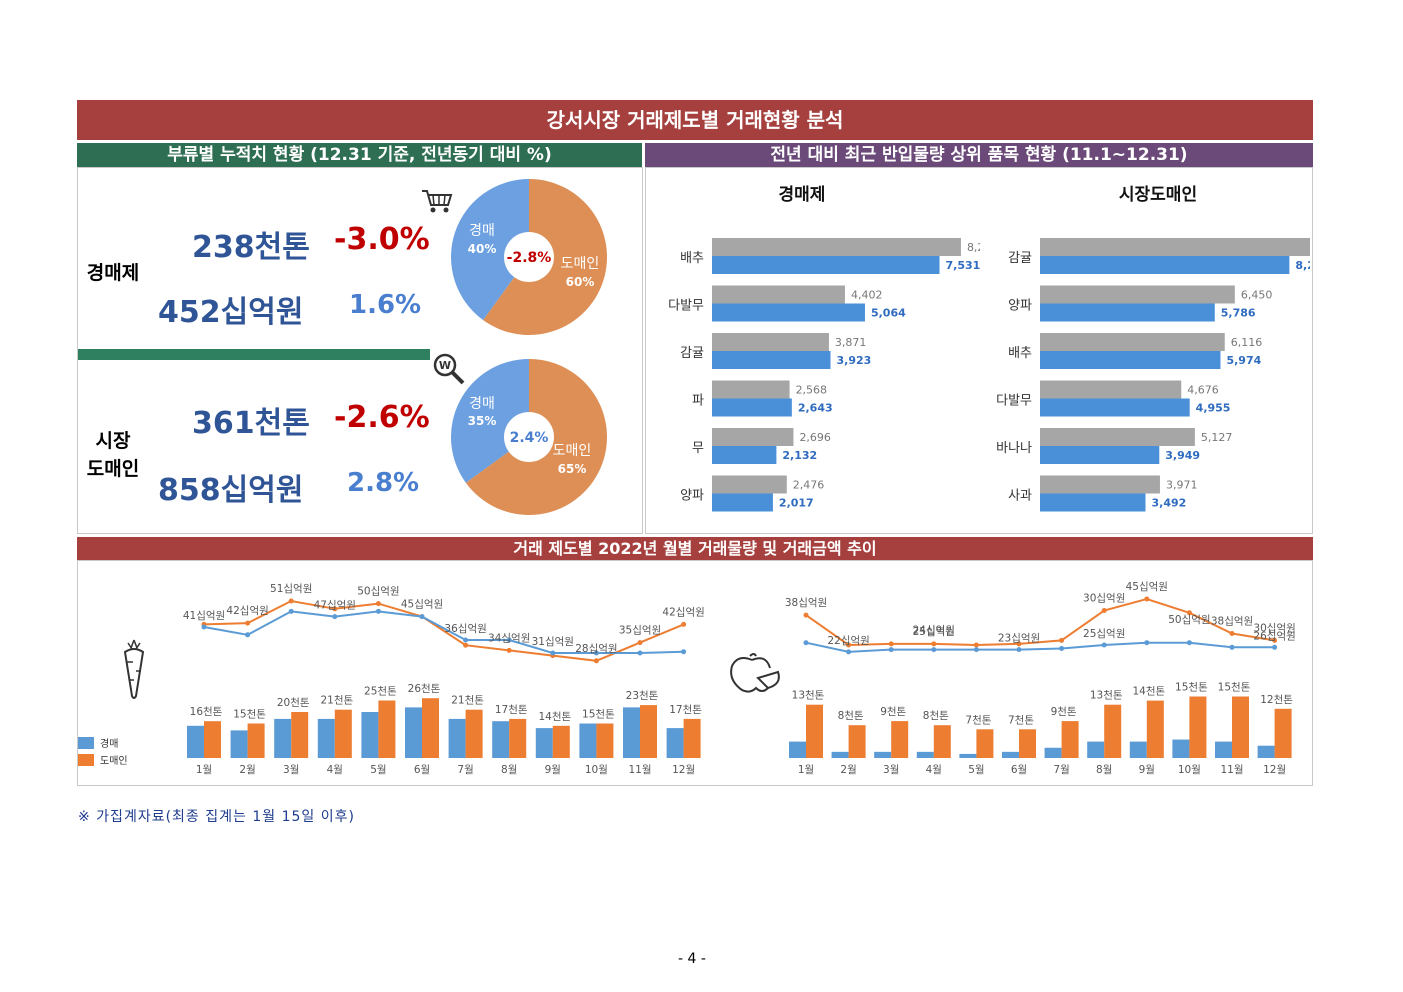 This screenshot has height=992, width=1403. Describe the element at coordinates (113, 273) in the screenshot. I see `auction-label: 경매제` at that location.